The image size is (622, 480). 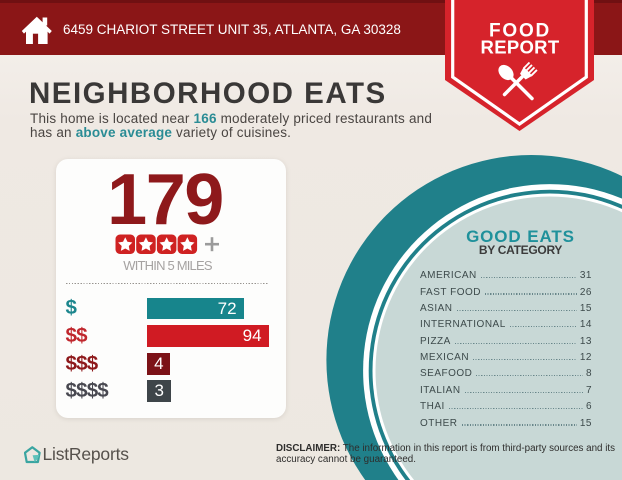 What do you see at coordinates (520, 47) in the screenshot?
I see `svg-text: REPORT` at bounding box center [520, 47].